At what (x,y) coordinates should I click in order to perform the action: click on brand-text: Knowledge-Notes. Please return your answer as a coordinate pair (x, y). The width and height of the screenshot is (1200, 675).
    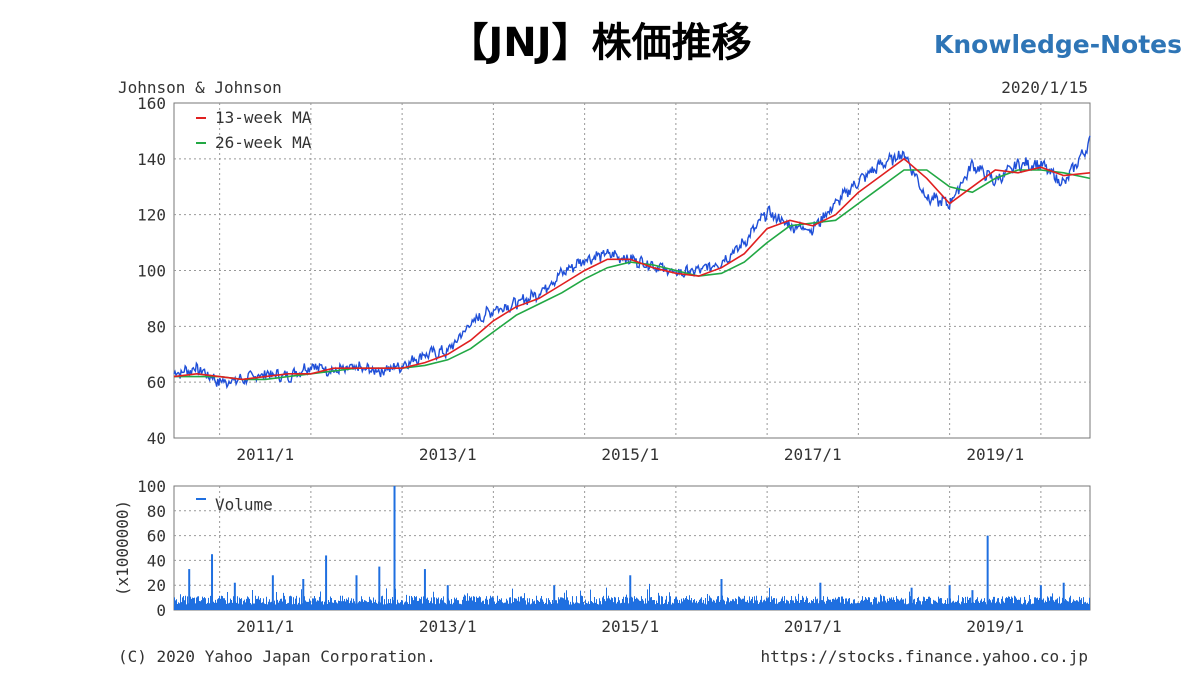
    Looking at the image, I should click on (1058, 44).